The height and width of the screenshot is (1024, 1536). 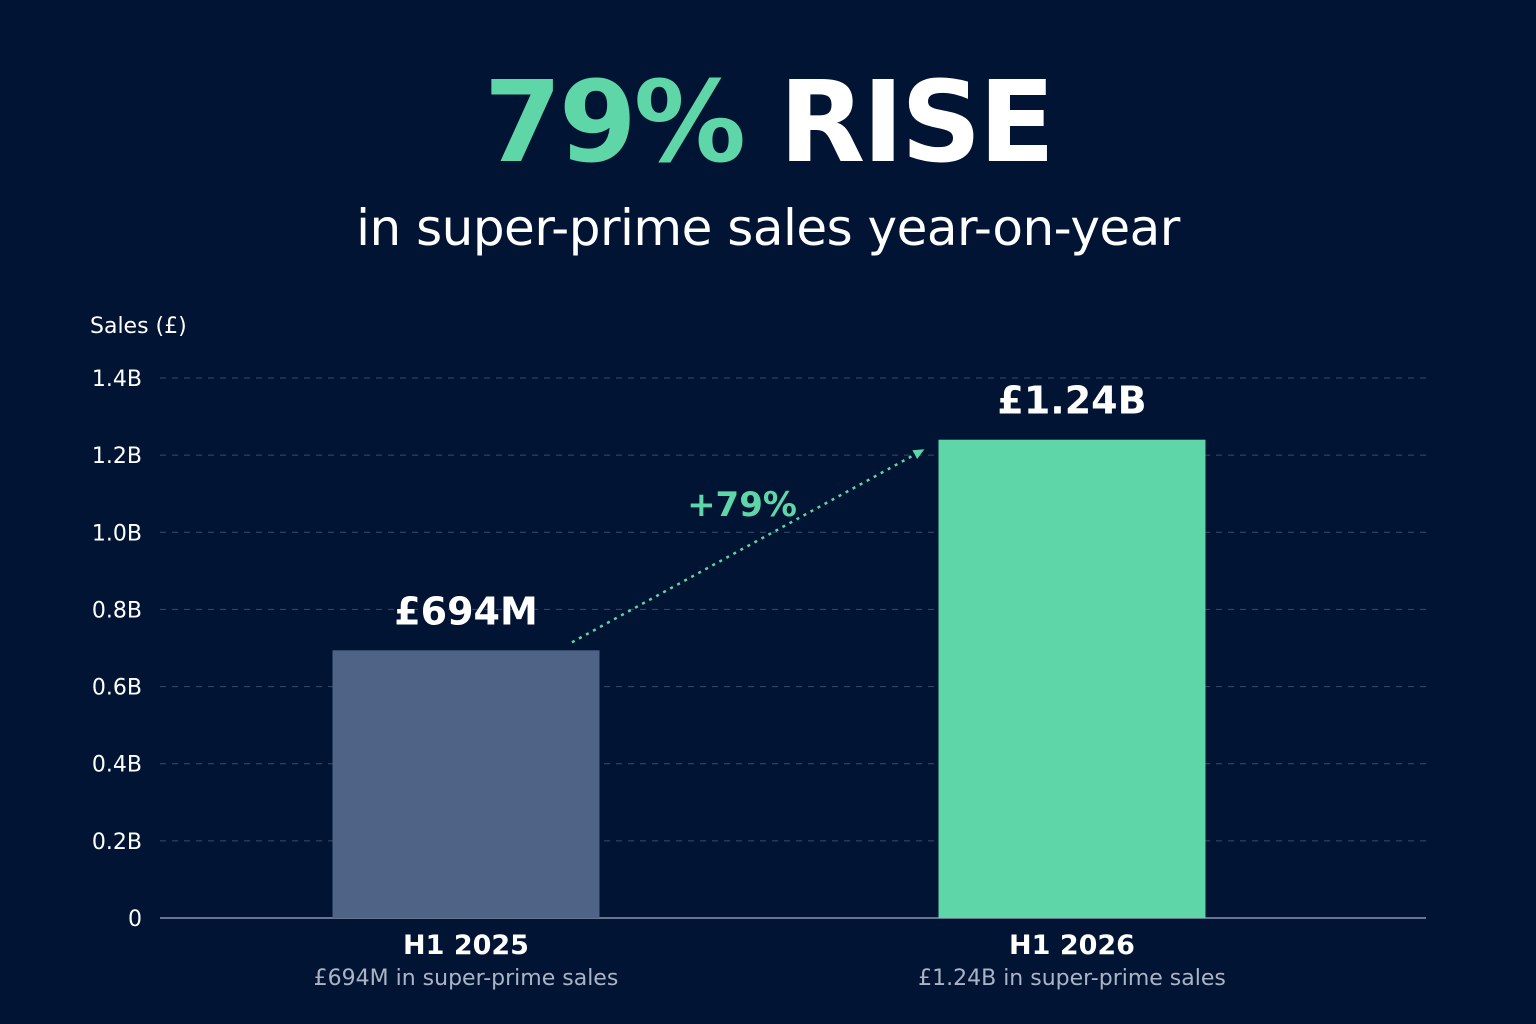 I want to click on y-tick-label: 0.4B, so click(x=117, y=765).